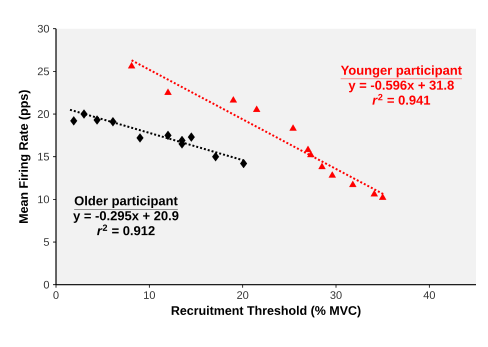 The image size is (488, 347). Describe the element at coordinates (44, 114) in the screenshot. I see `y-tick-label: 20` at that location.